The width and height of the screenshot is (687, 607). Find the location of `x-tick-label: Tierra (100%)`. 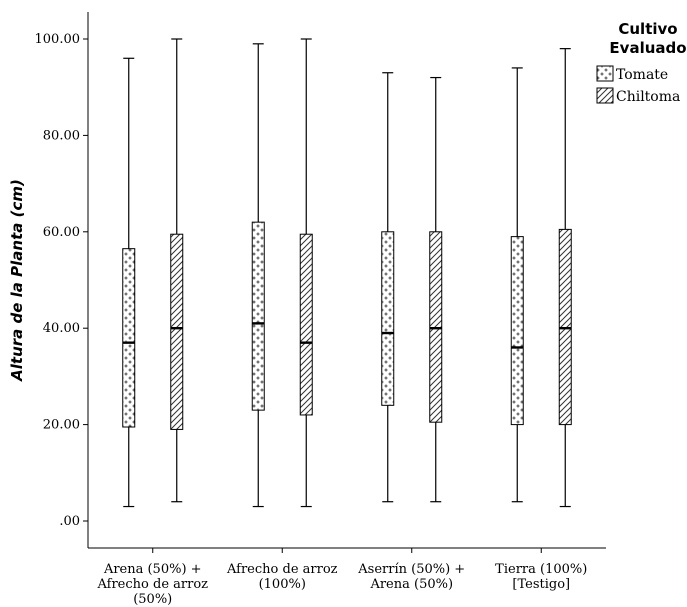

x-tick-label: Tierra (100%) is located at coordinates (541, 569).